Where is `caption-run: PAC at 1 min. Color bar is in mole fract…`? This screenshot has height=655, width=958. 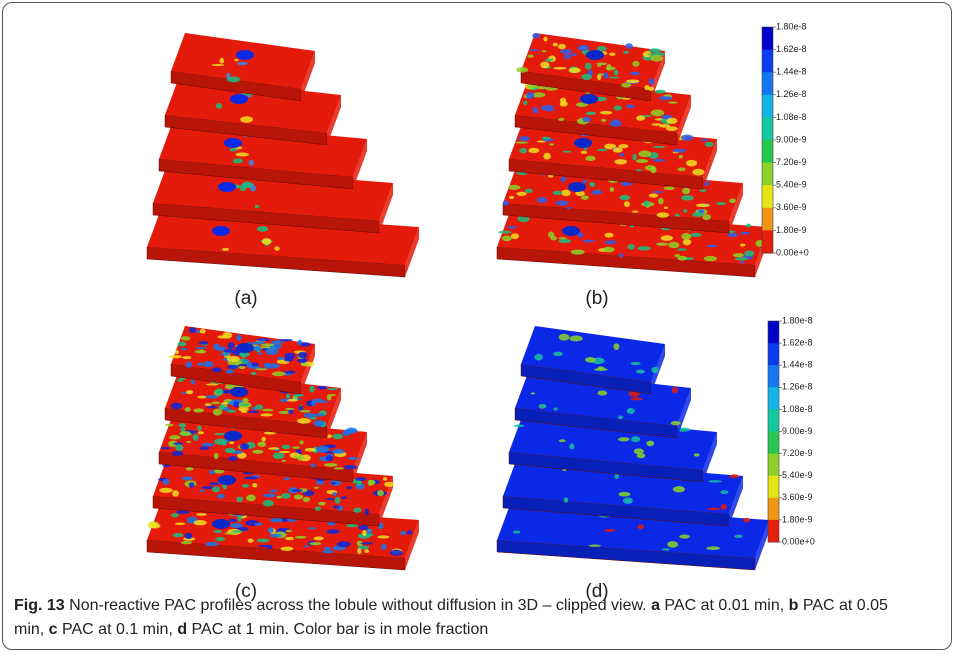 caption-run: PAC at 1 min. Color bar is in mole fract… is located at coordinates (338, 629).